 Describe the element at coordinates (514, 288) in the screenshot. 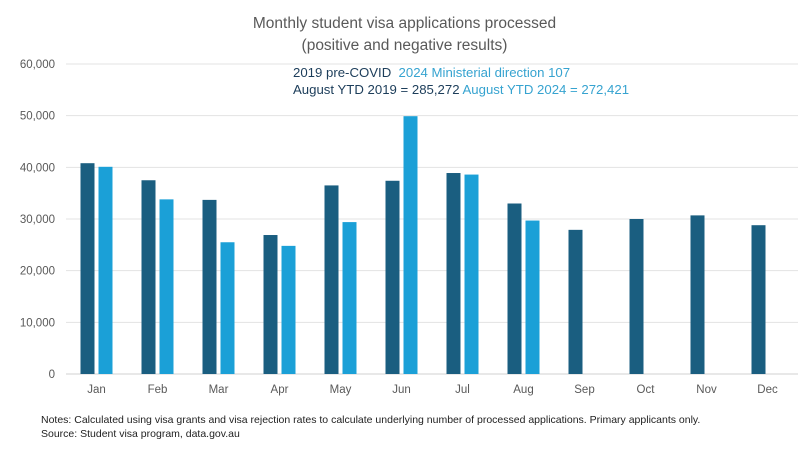

I see `bar-2019-aug` at that location.